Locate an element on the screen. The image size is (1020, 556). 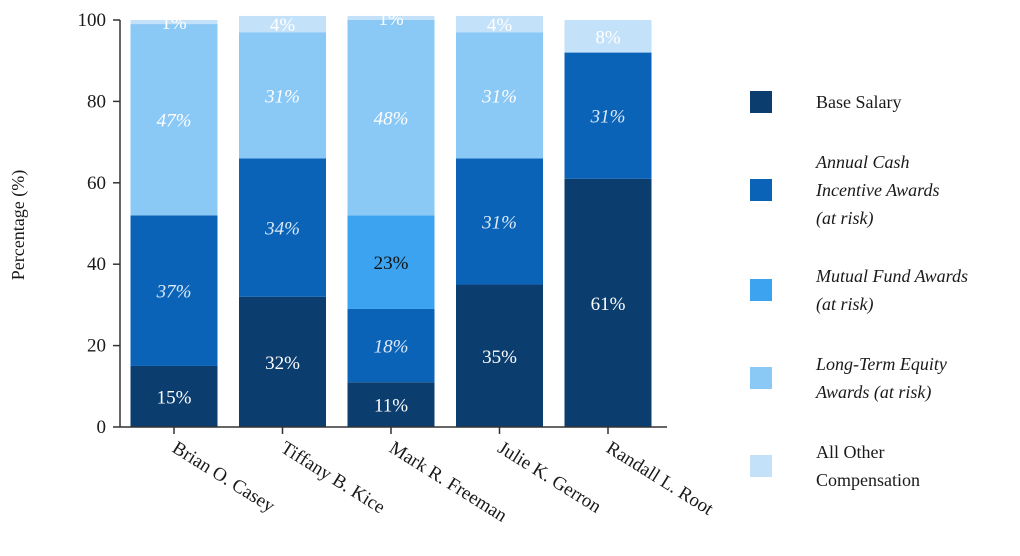
legend-item: Annual Cash Incentive Awards (at risk) is located at coordinates (844, 190).